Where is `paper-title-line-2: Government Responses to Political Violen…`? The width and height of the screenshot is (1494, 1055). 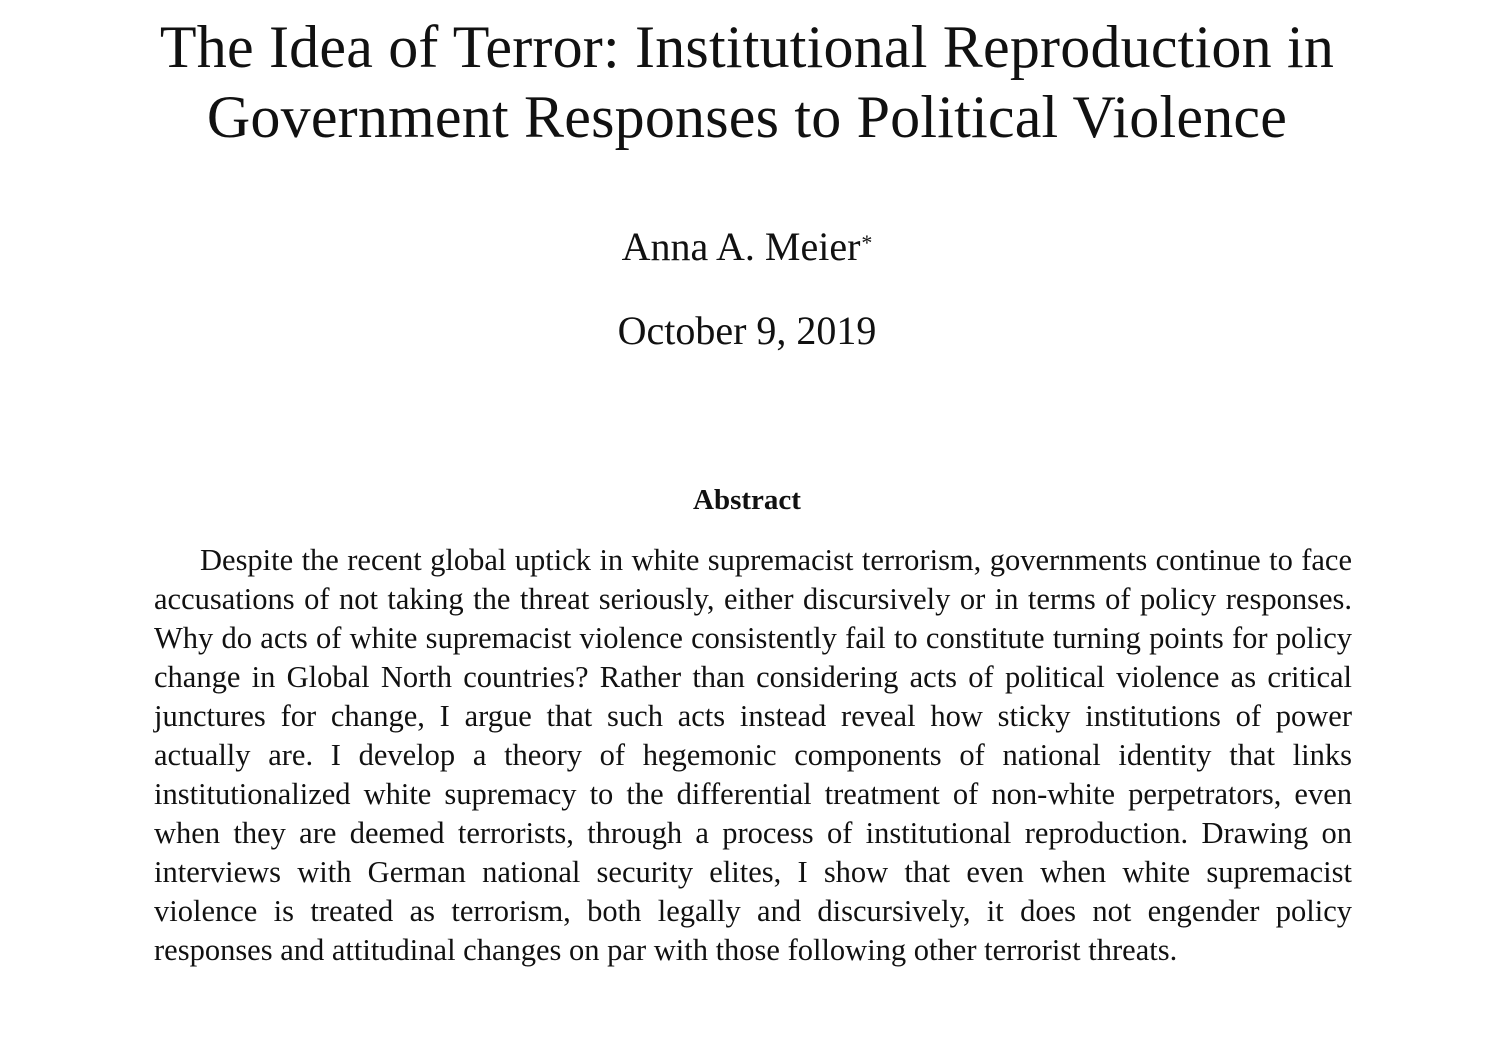 paper-title-line-2: Government Responses to Political Violen… is located at coordinates (747, 117).